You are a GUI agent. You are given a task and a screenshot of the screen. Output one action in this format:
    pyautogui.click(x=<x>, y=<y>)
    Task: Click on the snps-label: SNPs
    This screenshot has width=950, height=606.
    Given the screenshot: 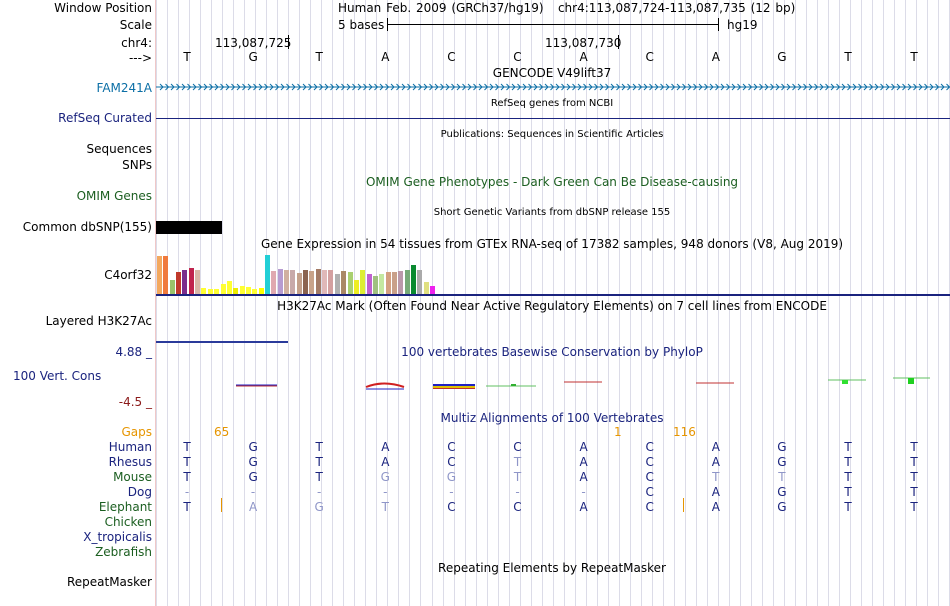 What is the action you would take?
    pyautogui.click(x=137, y=165)
    